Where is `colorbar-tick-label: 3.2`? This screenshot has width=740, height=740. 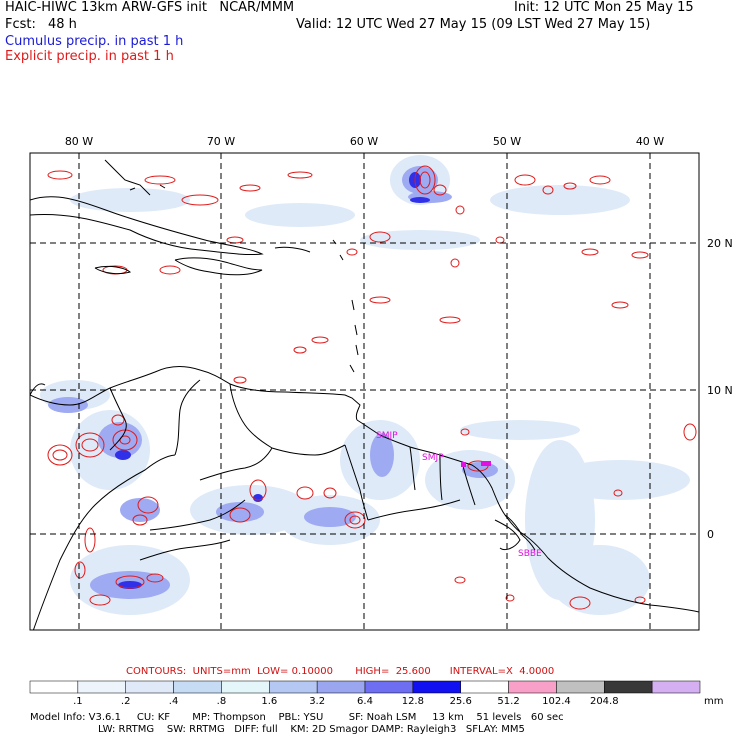 colorbar-tick-label: 3.2 is located at coordinates (317, 701).